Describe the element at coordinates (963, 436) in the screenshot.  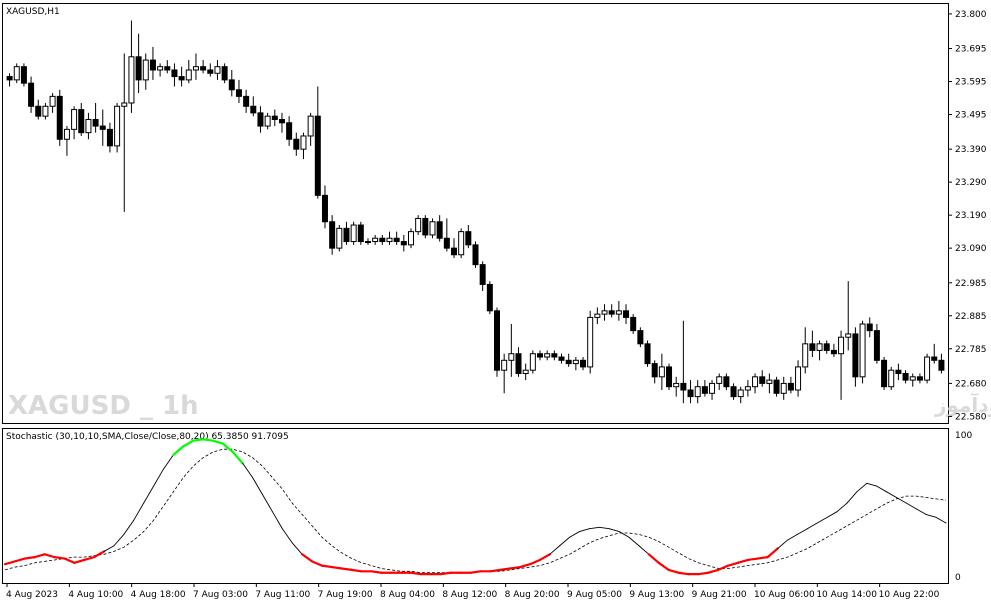
I see `indicator-tick-label: 100` at that location.